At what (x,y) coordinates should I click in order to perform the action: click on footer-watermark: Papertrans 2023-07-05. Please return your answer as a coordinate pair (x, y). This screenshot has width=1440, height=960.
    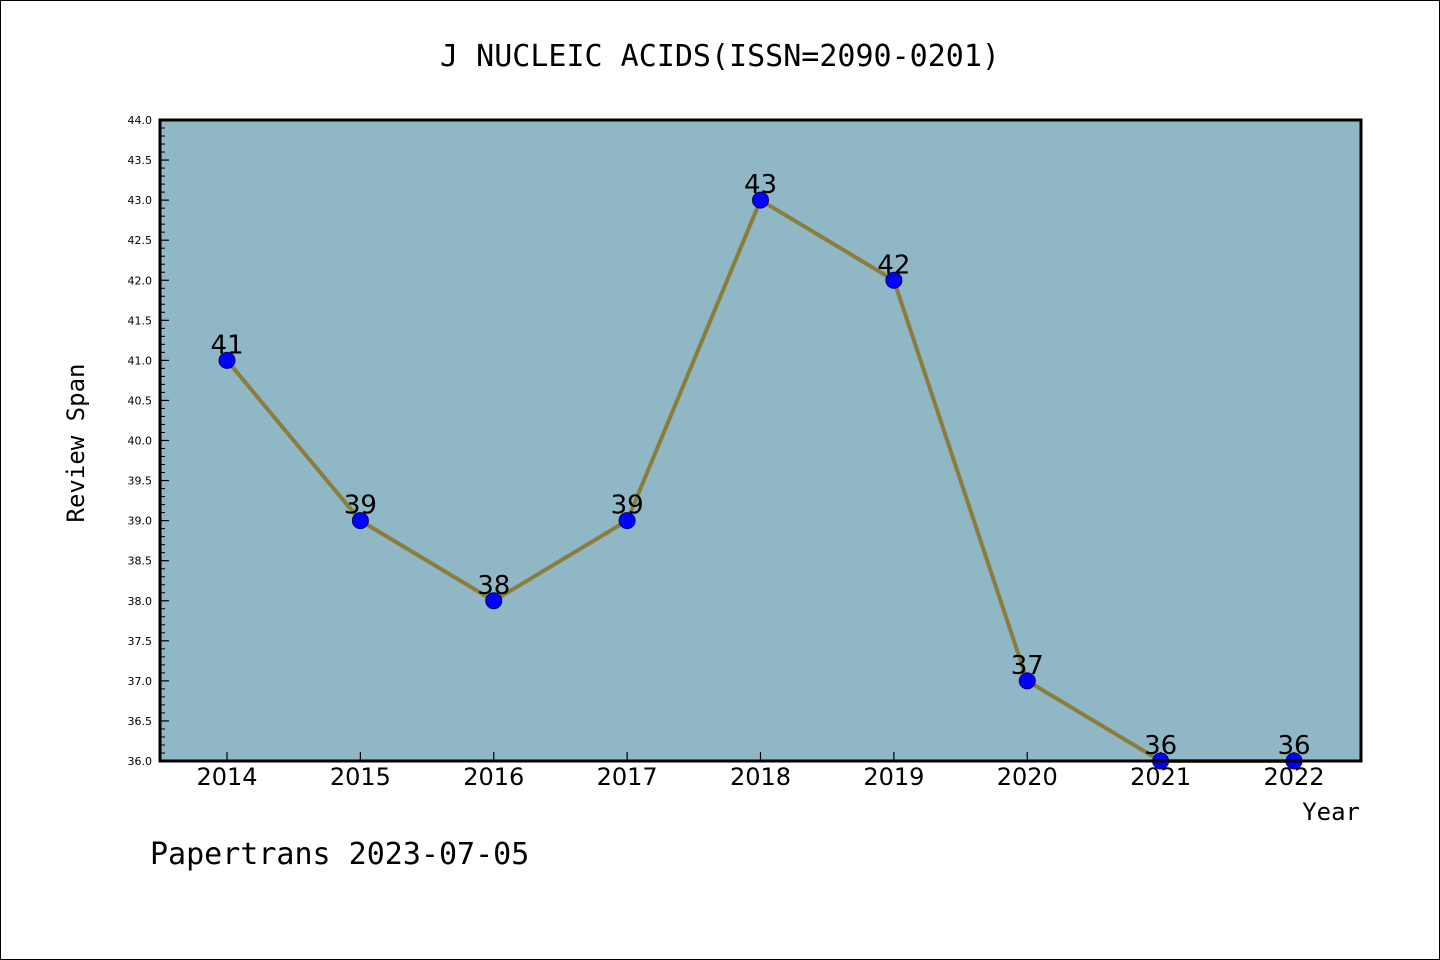
    Looking at the image, I should click on (339, 854).